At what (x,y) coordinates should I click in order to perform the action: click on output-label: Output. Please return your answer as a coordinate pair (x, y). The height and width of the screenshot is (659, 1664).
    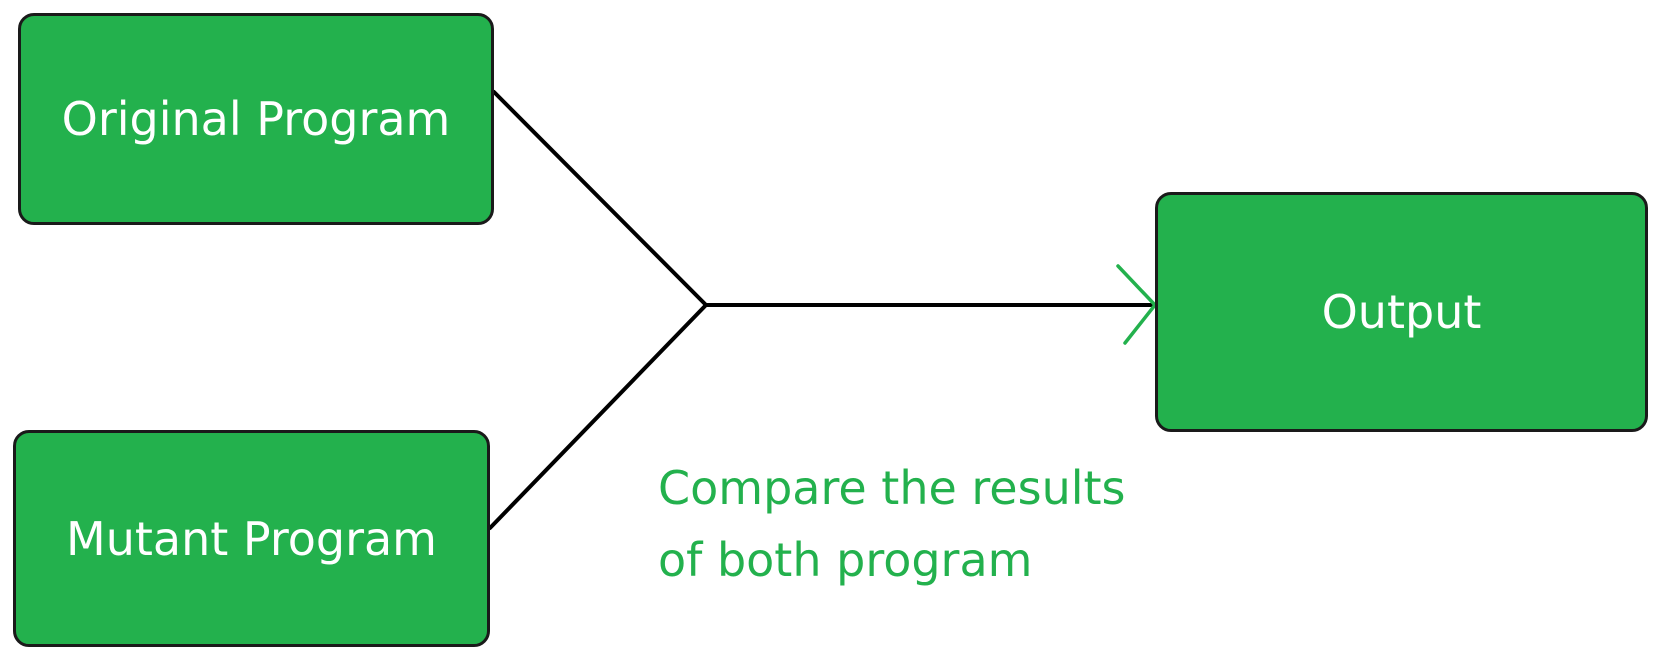
    Looking at the image, I should click on (1401, 312).